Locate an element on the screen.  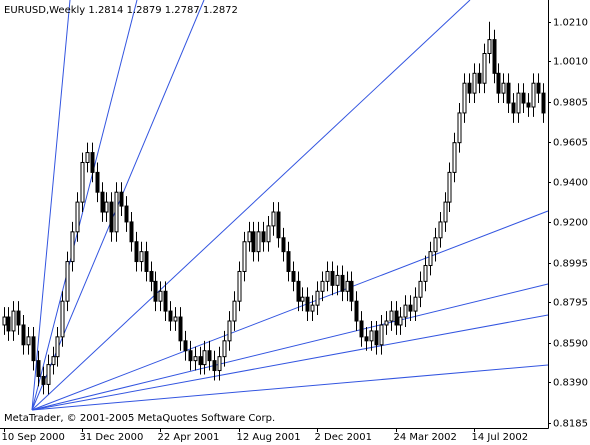
y-tick-label: 0.8795 is located at coordinates (570, 303).